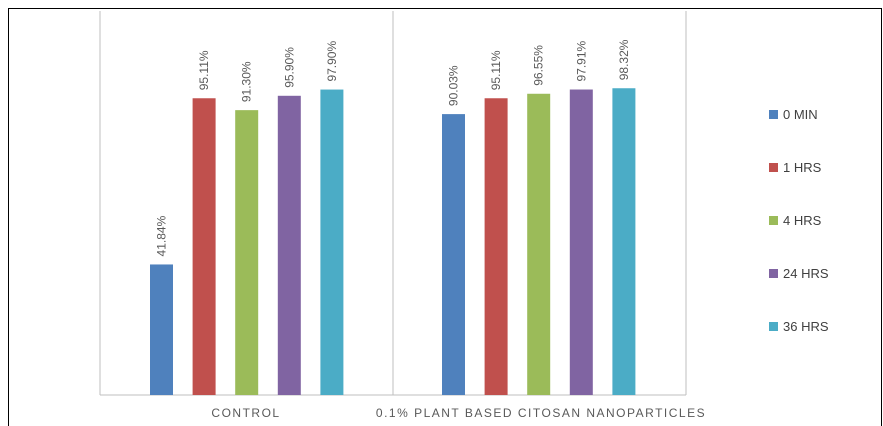 Image resolution: width=883 pixels, height=426 pixels. What do you see at coordinates (204, 246) in the screenshot?
I see `bar-control-1-hrs` at bounding box center [204, 246].